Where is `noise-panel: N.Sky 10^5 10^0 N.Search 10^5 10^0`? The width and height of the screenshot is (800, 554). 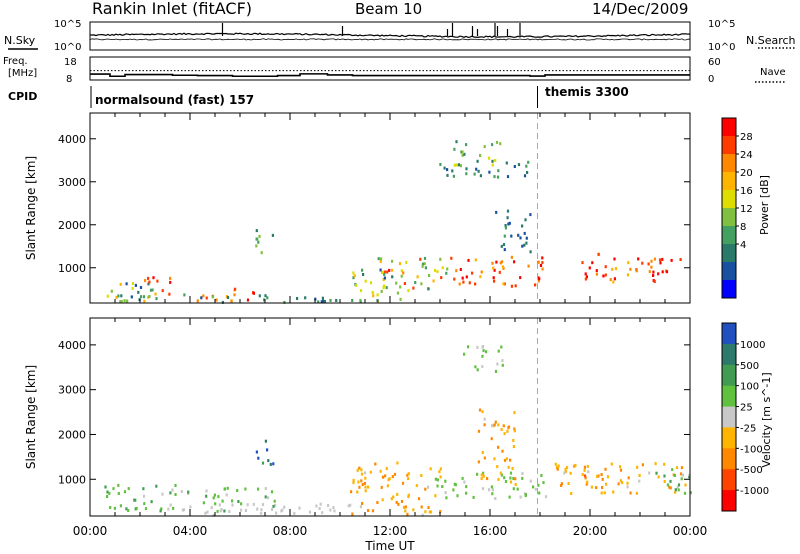
noise-panel: N.Sky 10^5 10^0 N.Search 10^5 10^0 is located at coordinates (400, 36).